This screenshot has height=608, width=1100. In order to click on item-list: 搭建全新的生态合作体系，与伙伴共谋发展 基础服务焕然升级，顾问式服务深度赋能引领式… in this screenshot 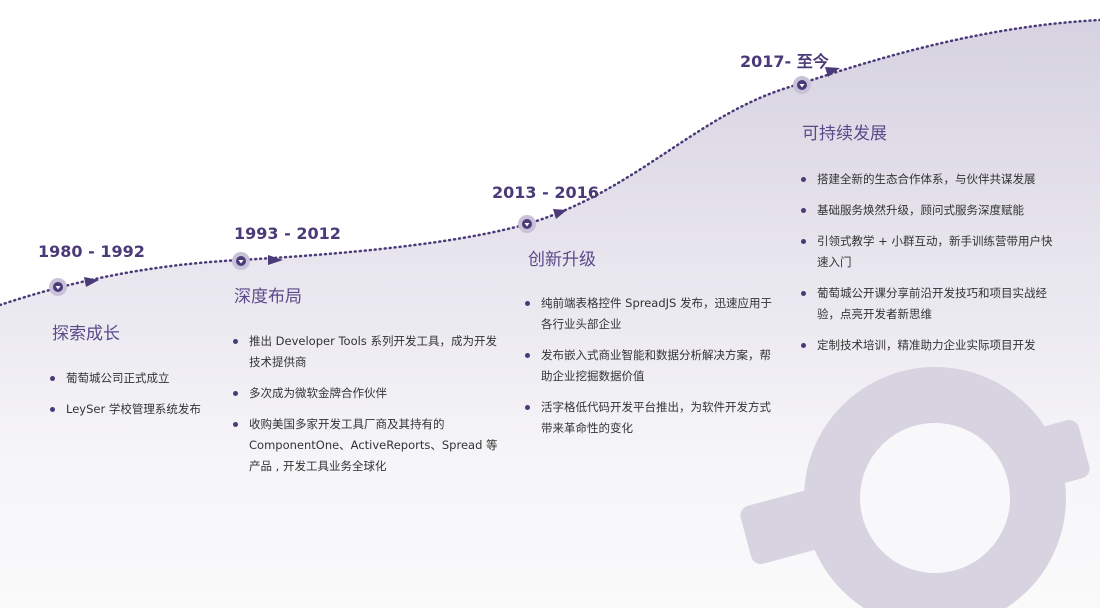, I will do `click(929, 267)`.